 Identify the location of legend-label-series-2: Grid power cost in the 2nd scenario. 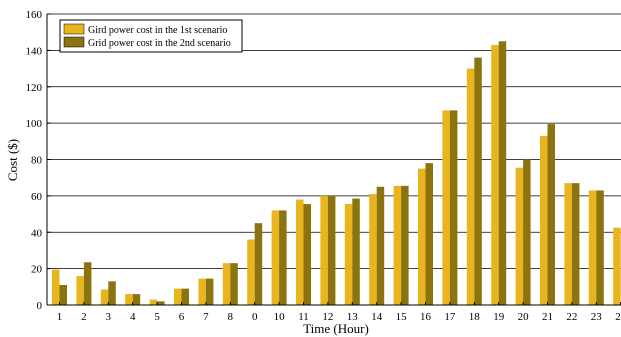
(159, 43).